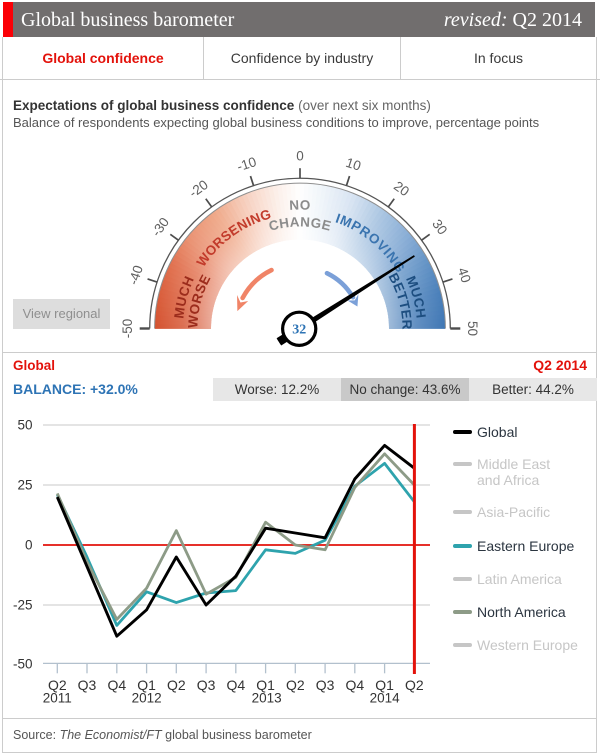  I want to click on svg-text: 10, so click(353, 164).